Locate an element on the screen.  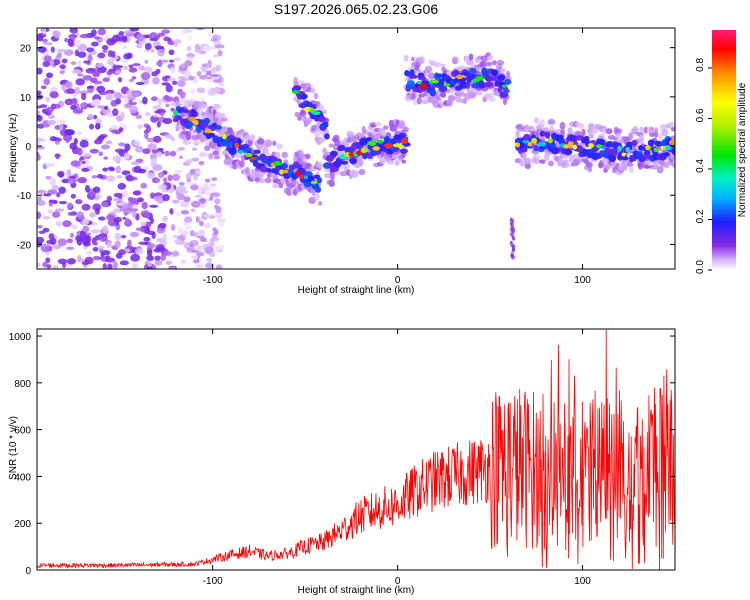
spectrogram-x-tick-label: -100 is located at coordinates (213, 280).